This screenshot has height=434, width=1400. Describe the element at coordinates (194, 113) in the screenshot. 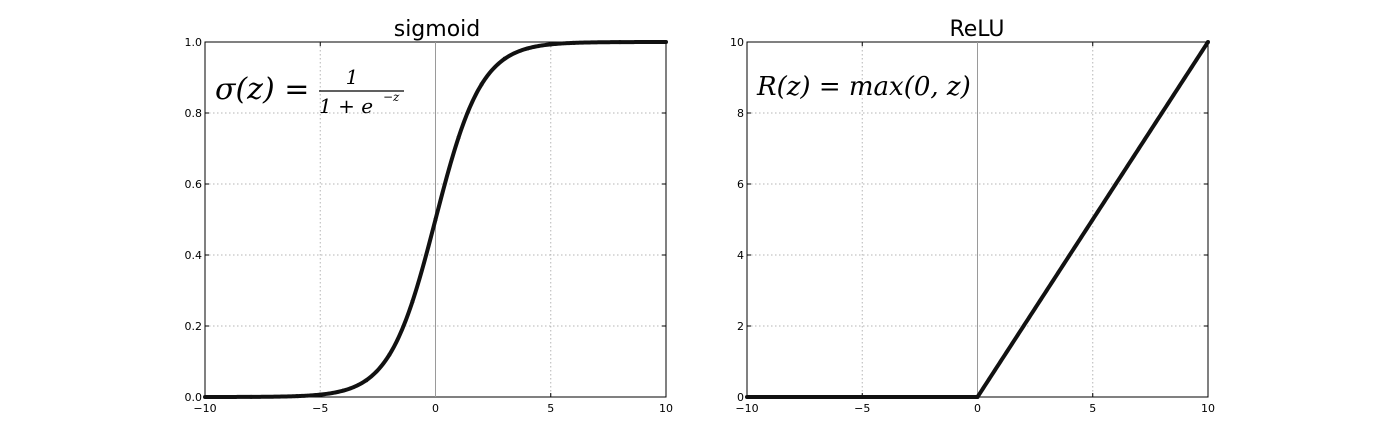

I see `y-tick-label: 0.8` at that location.